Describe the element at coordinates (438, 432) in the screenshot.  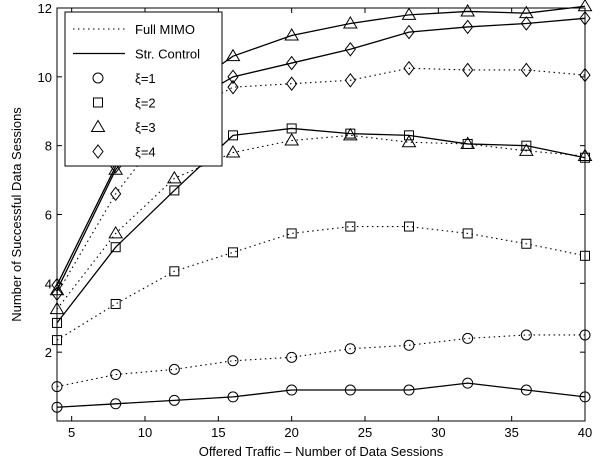
I see `x-tick-label: 30` at that location.